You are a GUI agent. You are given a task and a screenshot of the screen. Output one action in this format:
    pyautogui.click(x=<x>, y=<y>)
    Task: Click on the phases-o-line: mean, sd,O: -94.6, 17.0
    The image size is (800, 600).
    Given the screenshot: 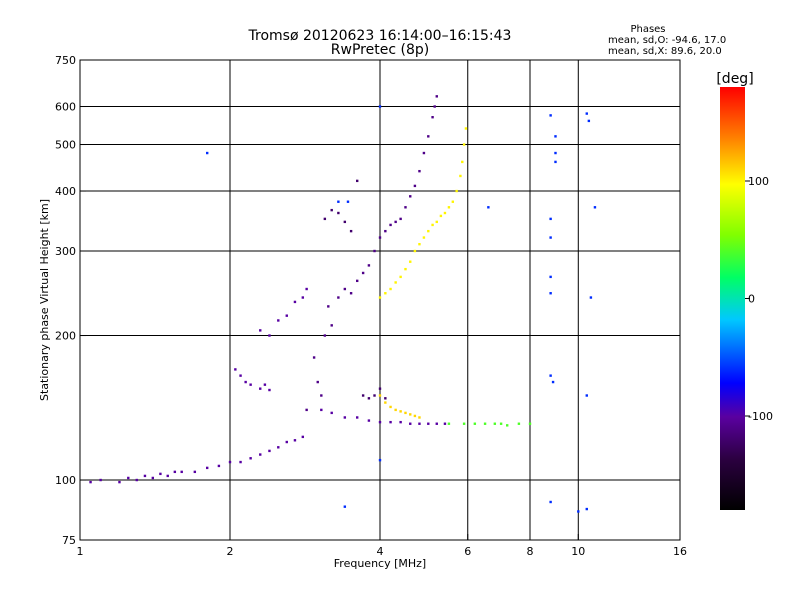 What is the action you would take?
    pyautogui.click(x=667, y=40)
    